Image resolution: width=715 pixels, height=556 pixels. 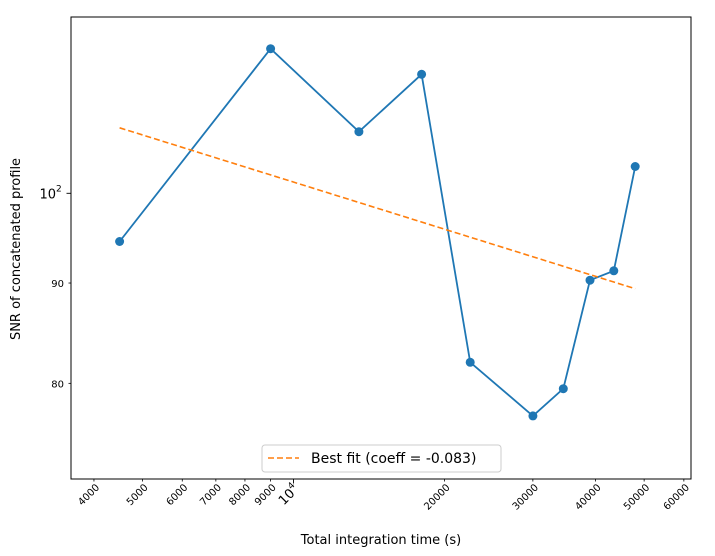 I want to click on y-tick-exponent: 2, so click(x=59, y=189).